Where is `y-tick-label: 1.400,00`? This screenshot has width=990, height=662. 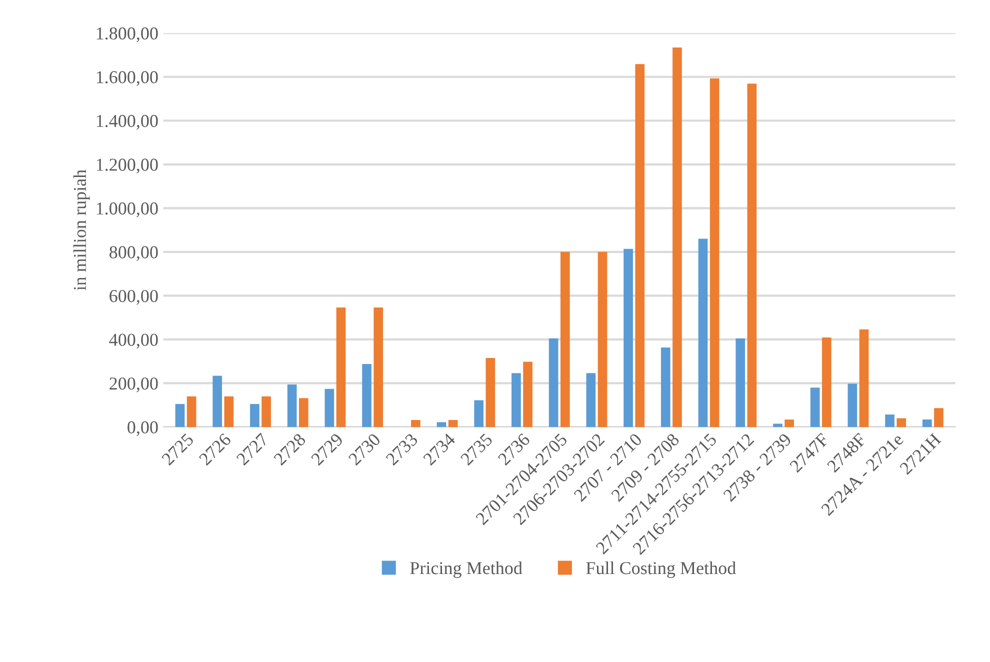 y-tick-label: 1.400,00 is located at coordinates (127, 122).